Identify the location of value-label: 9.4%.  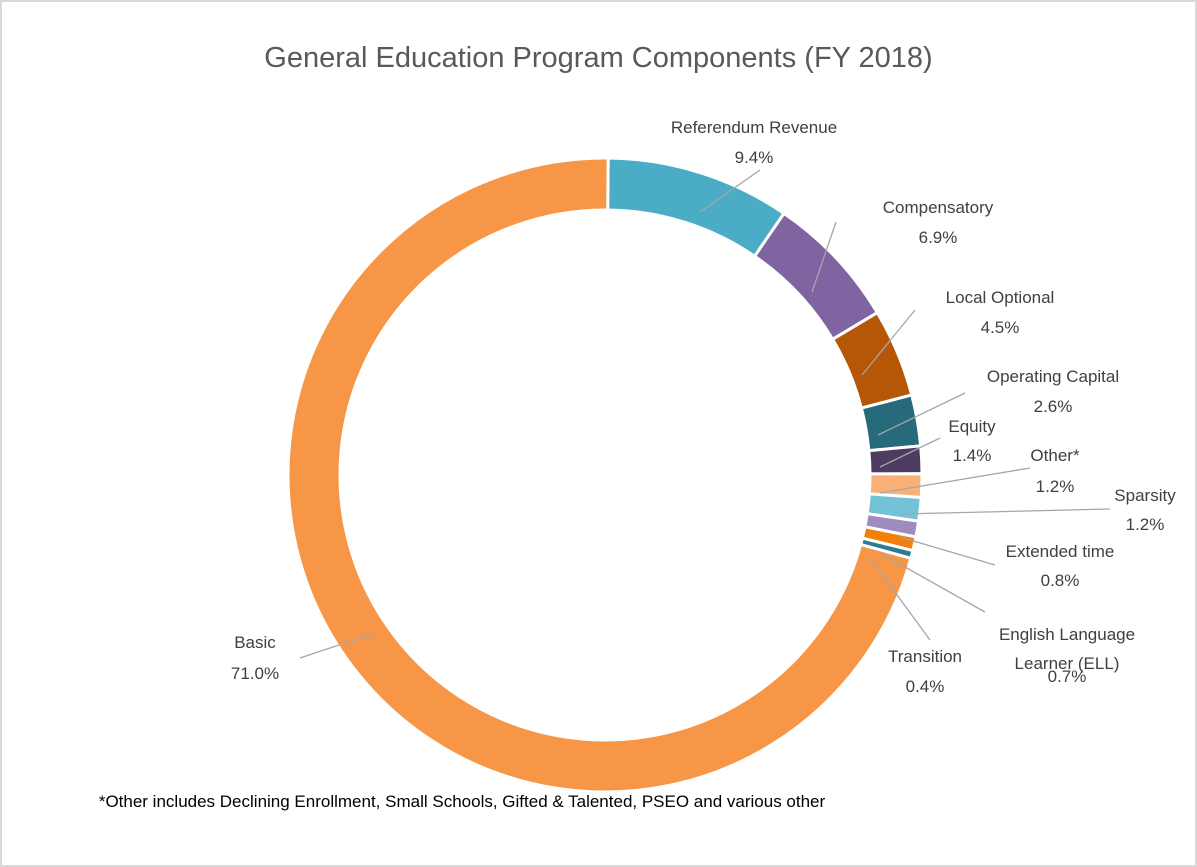
(754, 157).